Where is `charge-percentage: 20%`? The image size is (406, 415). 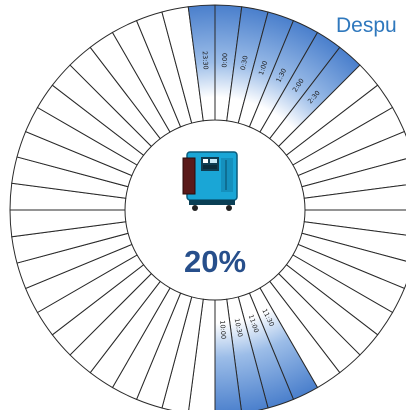
charge-percentage: 20% is located at coordinates (215, 261).